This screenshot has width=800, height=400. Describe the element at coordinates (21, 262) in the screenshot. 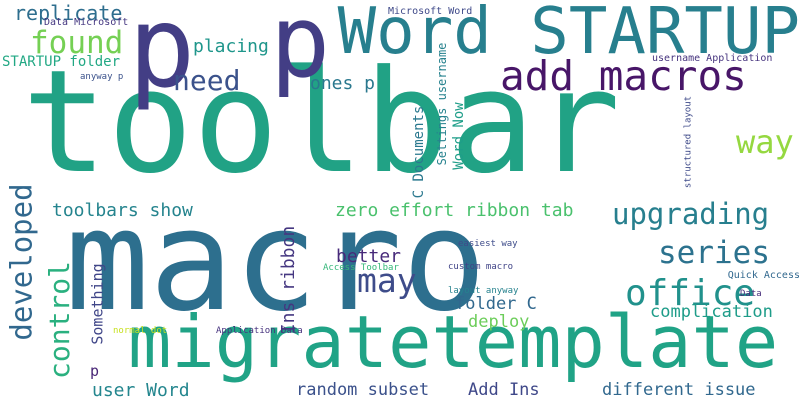

I see `cloud-word: developed` at that location.